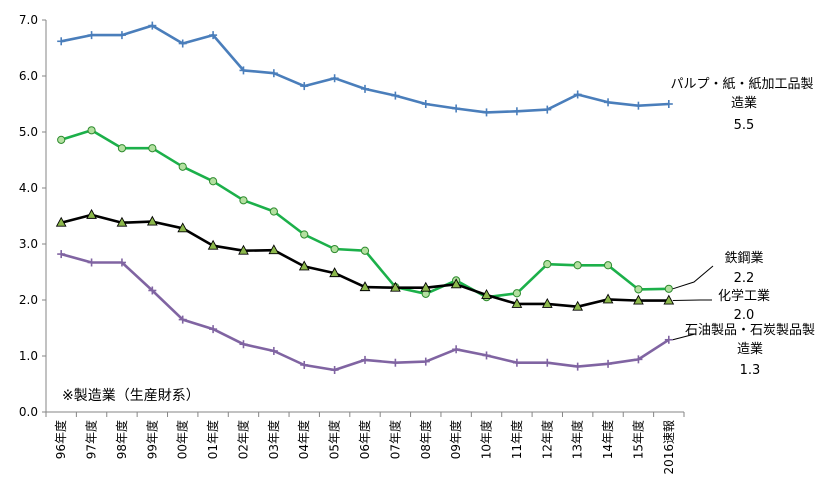  I want to click on x-tick-label: 02年度, so click(242, 439).